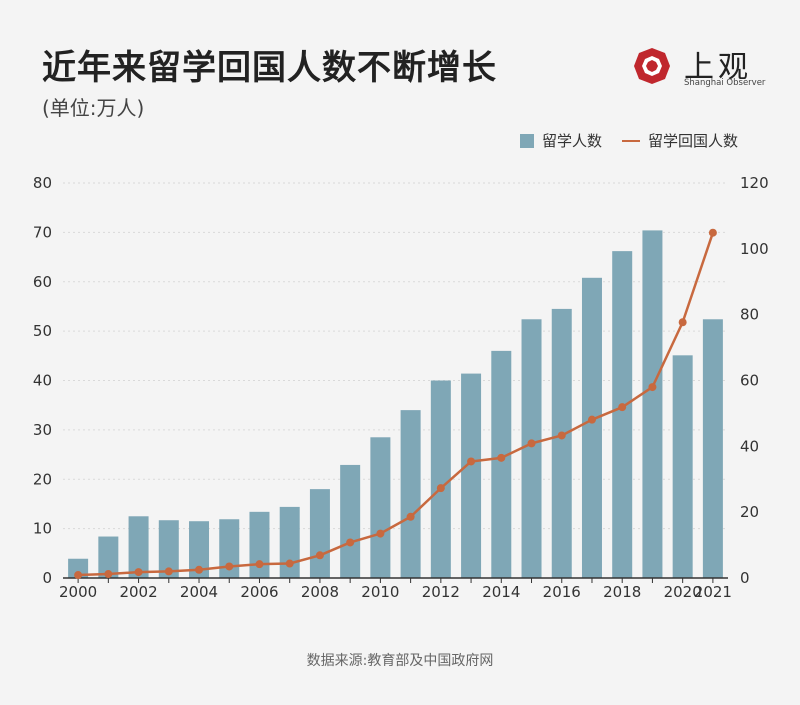  What do you see at coordinates (199, 592) in the screenshot?
I see `x-tick-label: 2004` at bounding box center [199, 592].